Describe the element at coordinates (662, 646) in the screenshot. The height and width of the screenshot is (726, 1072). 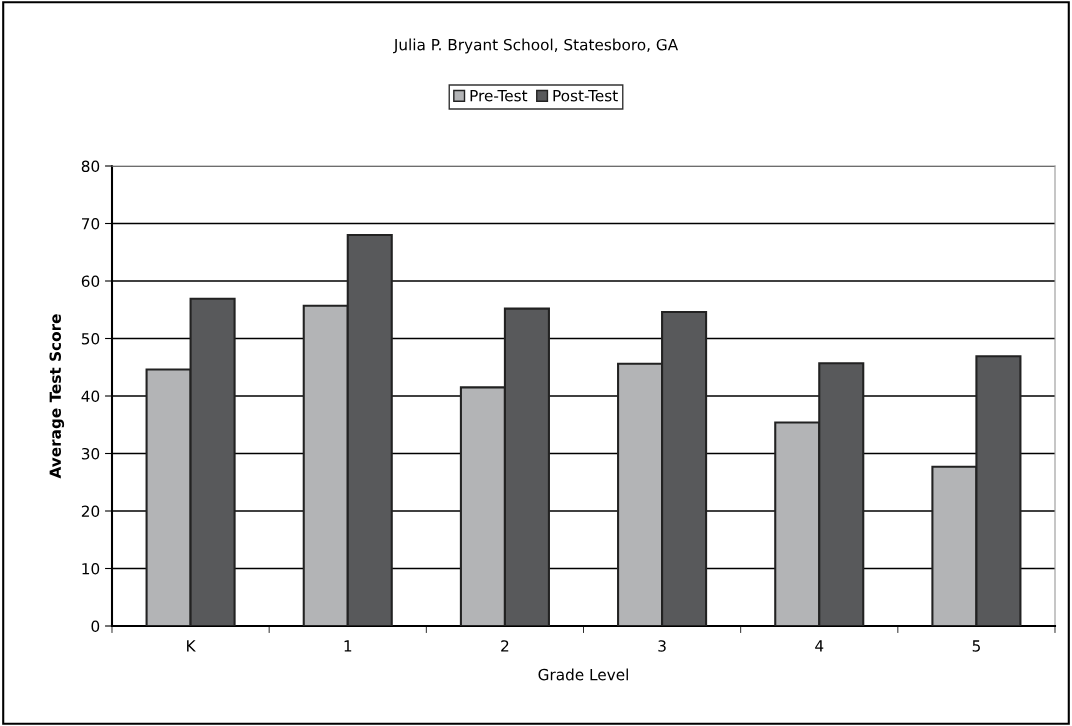
I see `x-tick-label: 3` at that location.